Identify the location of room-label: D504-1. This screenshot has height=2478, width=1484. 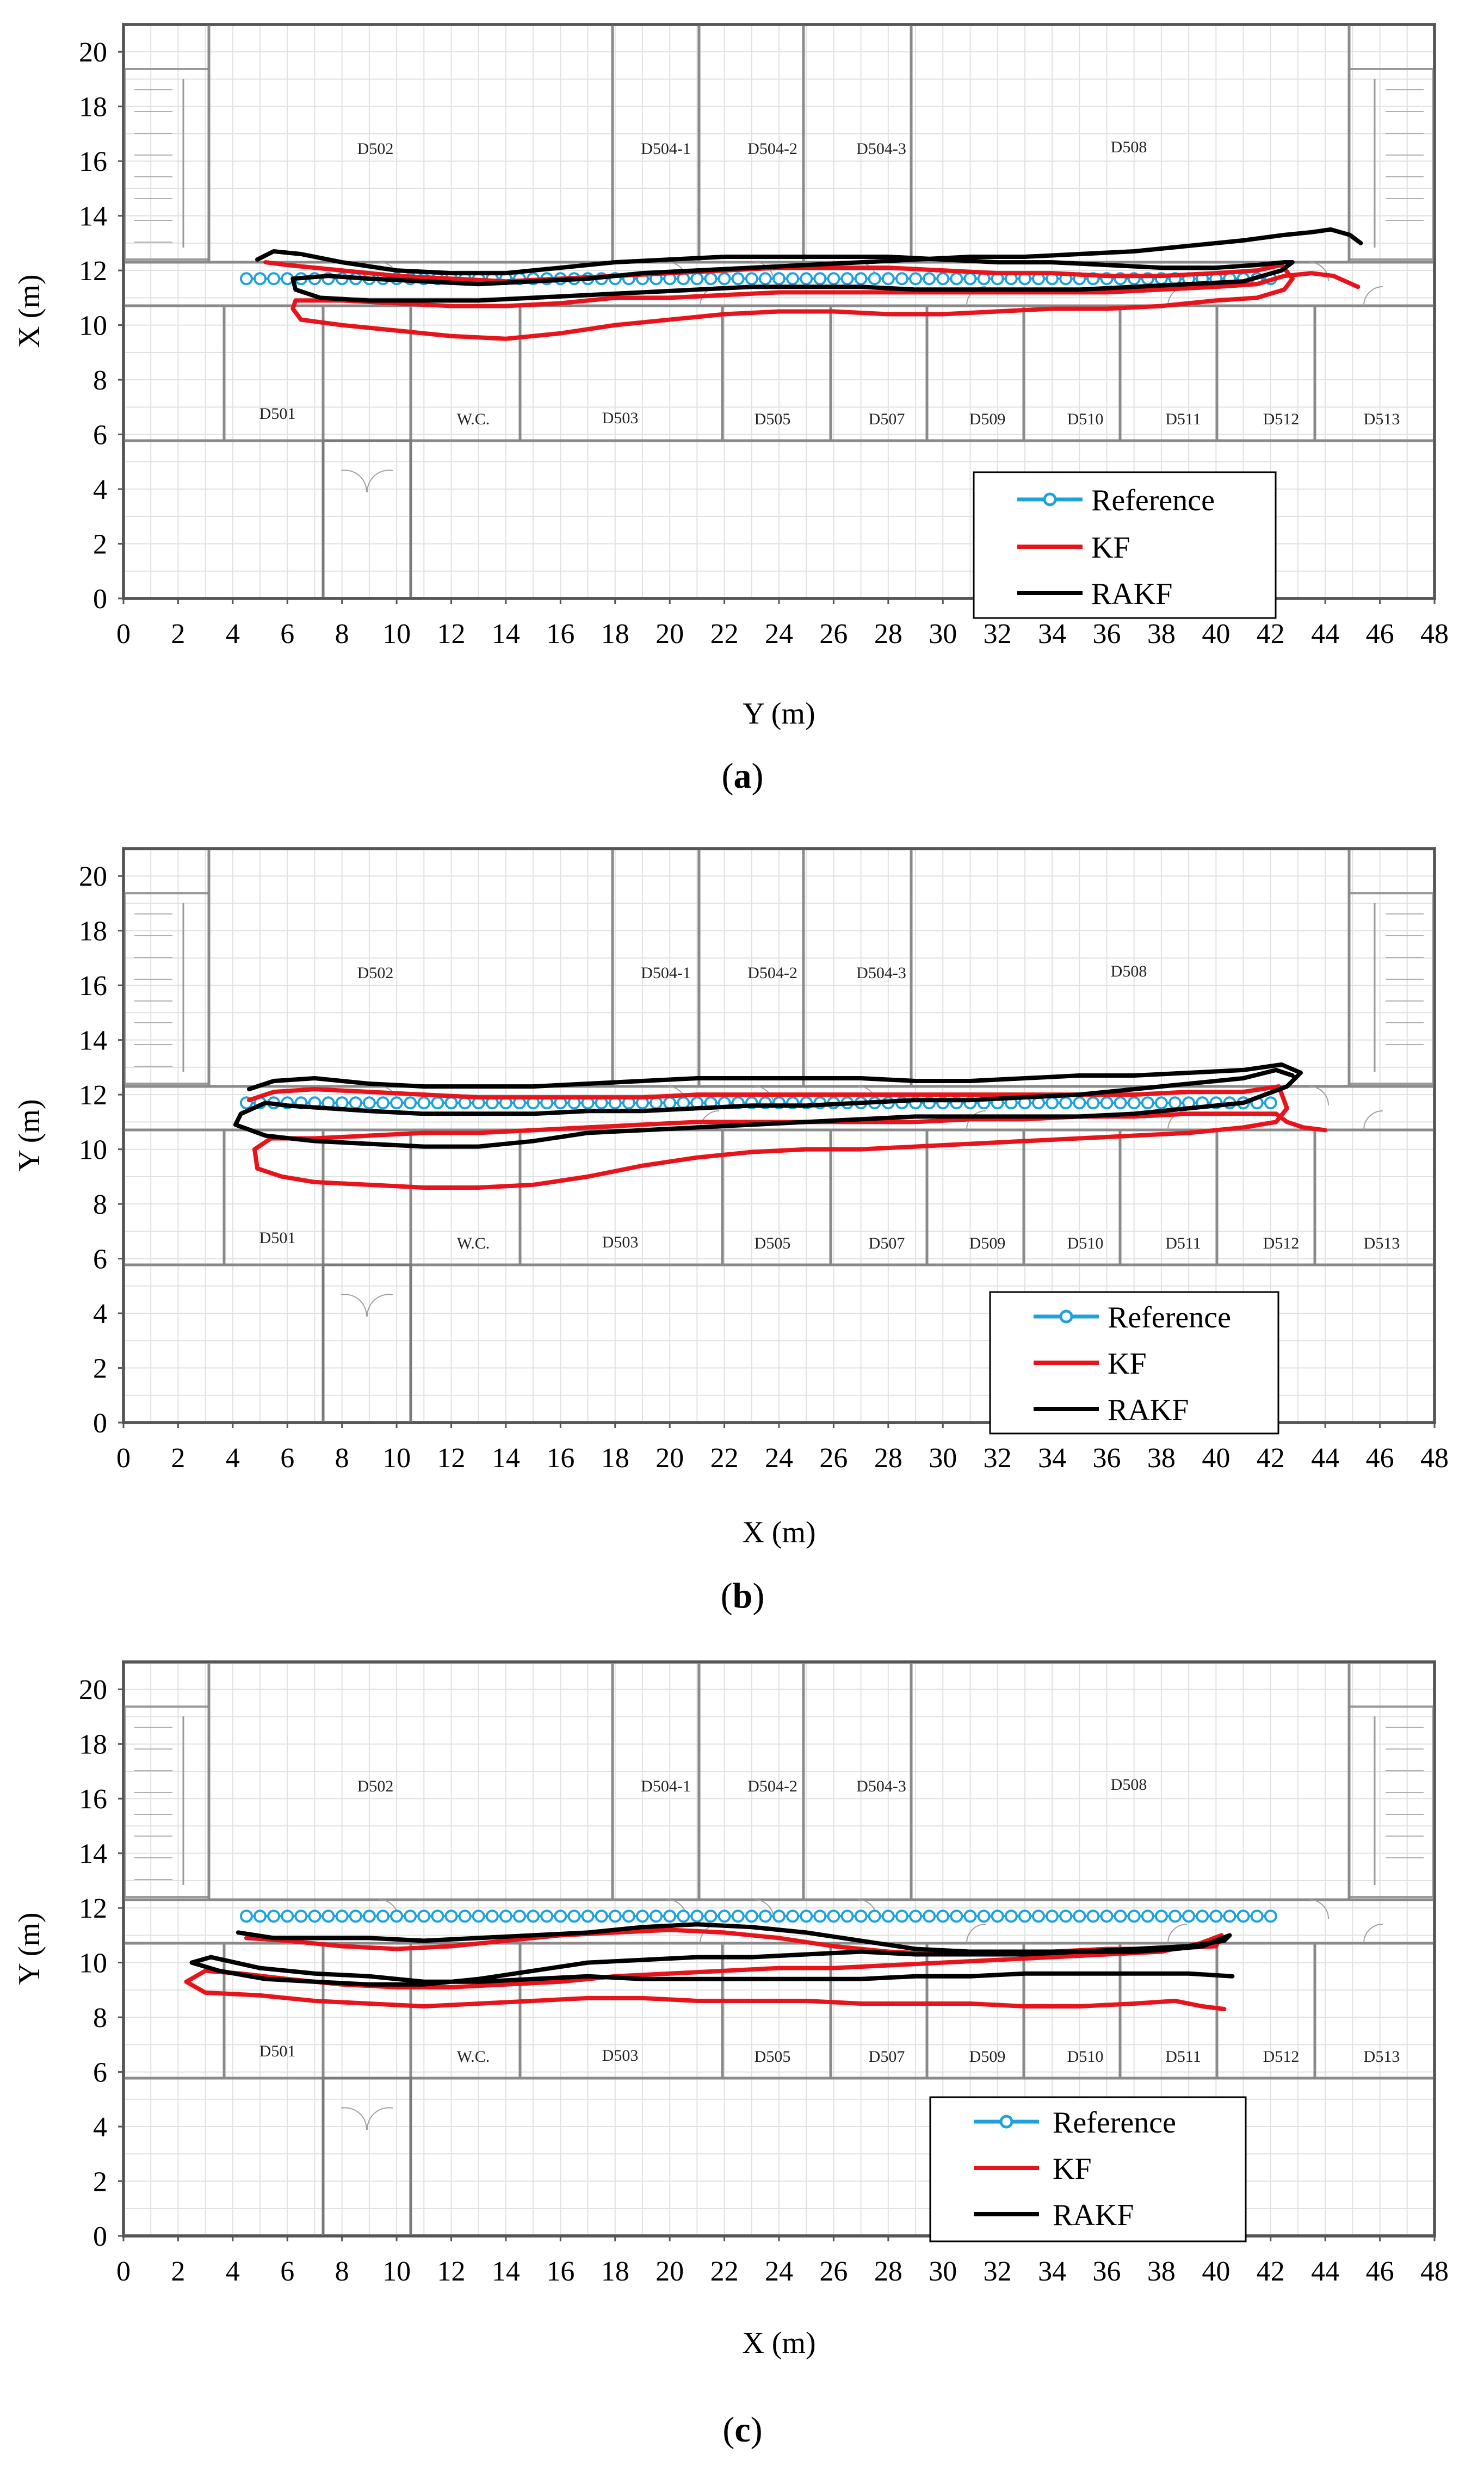
(666, 973).